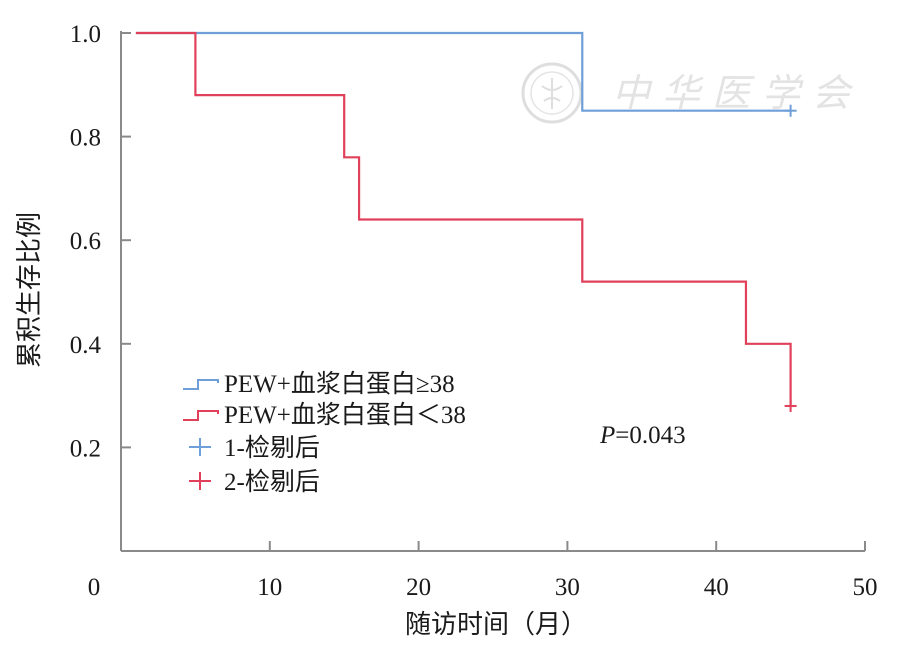 This screenshot has height=651, width=907. Describe the element at coordinates (865, 587) in the screenshot. I see `x-tick-label: 50` at that location.